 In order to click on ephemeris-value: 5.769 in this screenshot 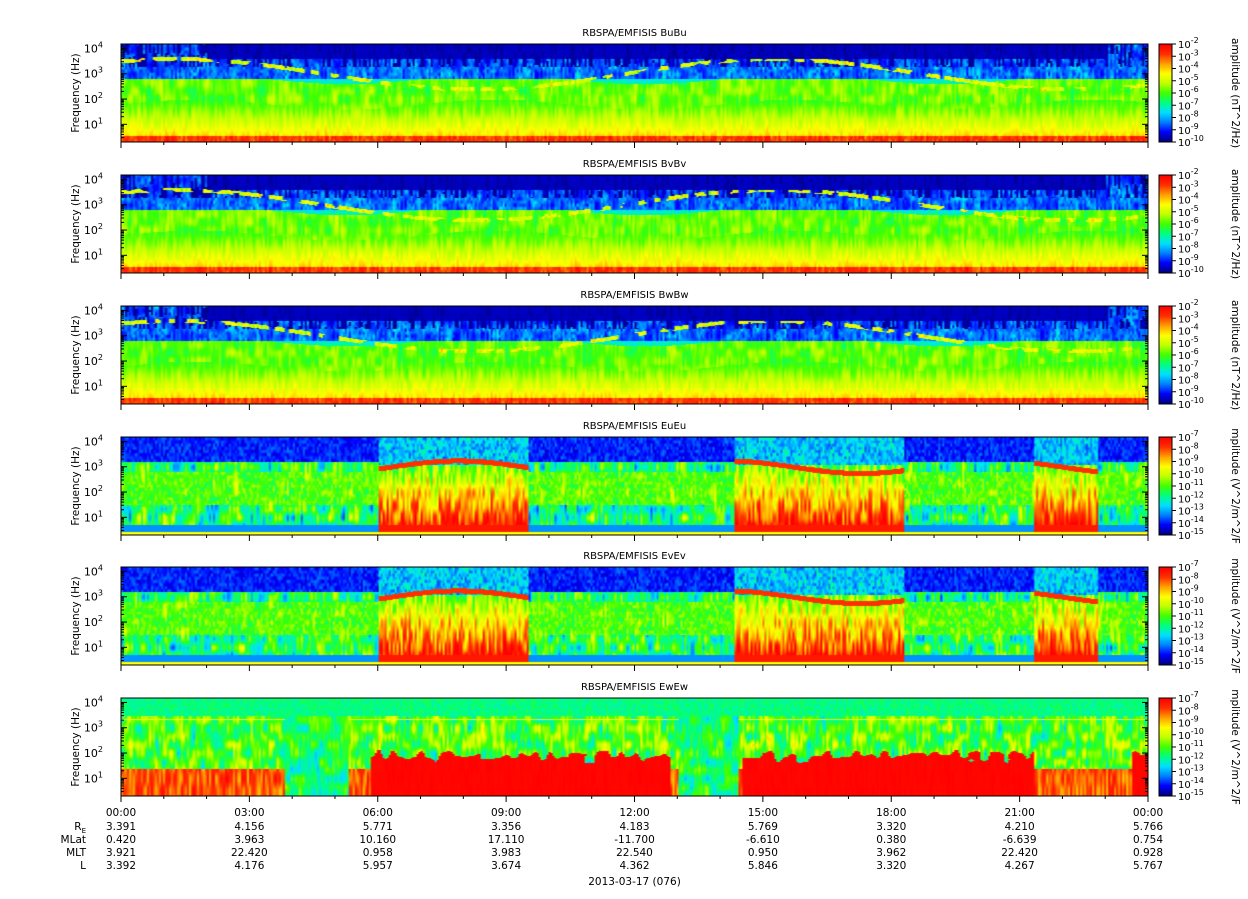, I will do `click(763, 827)`.